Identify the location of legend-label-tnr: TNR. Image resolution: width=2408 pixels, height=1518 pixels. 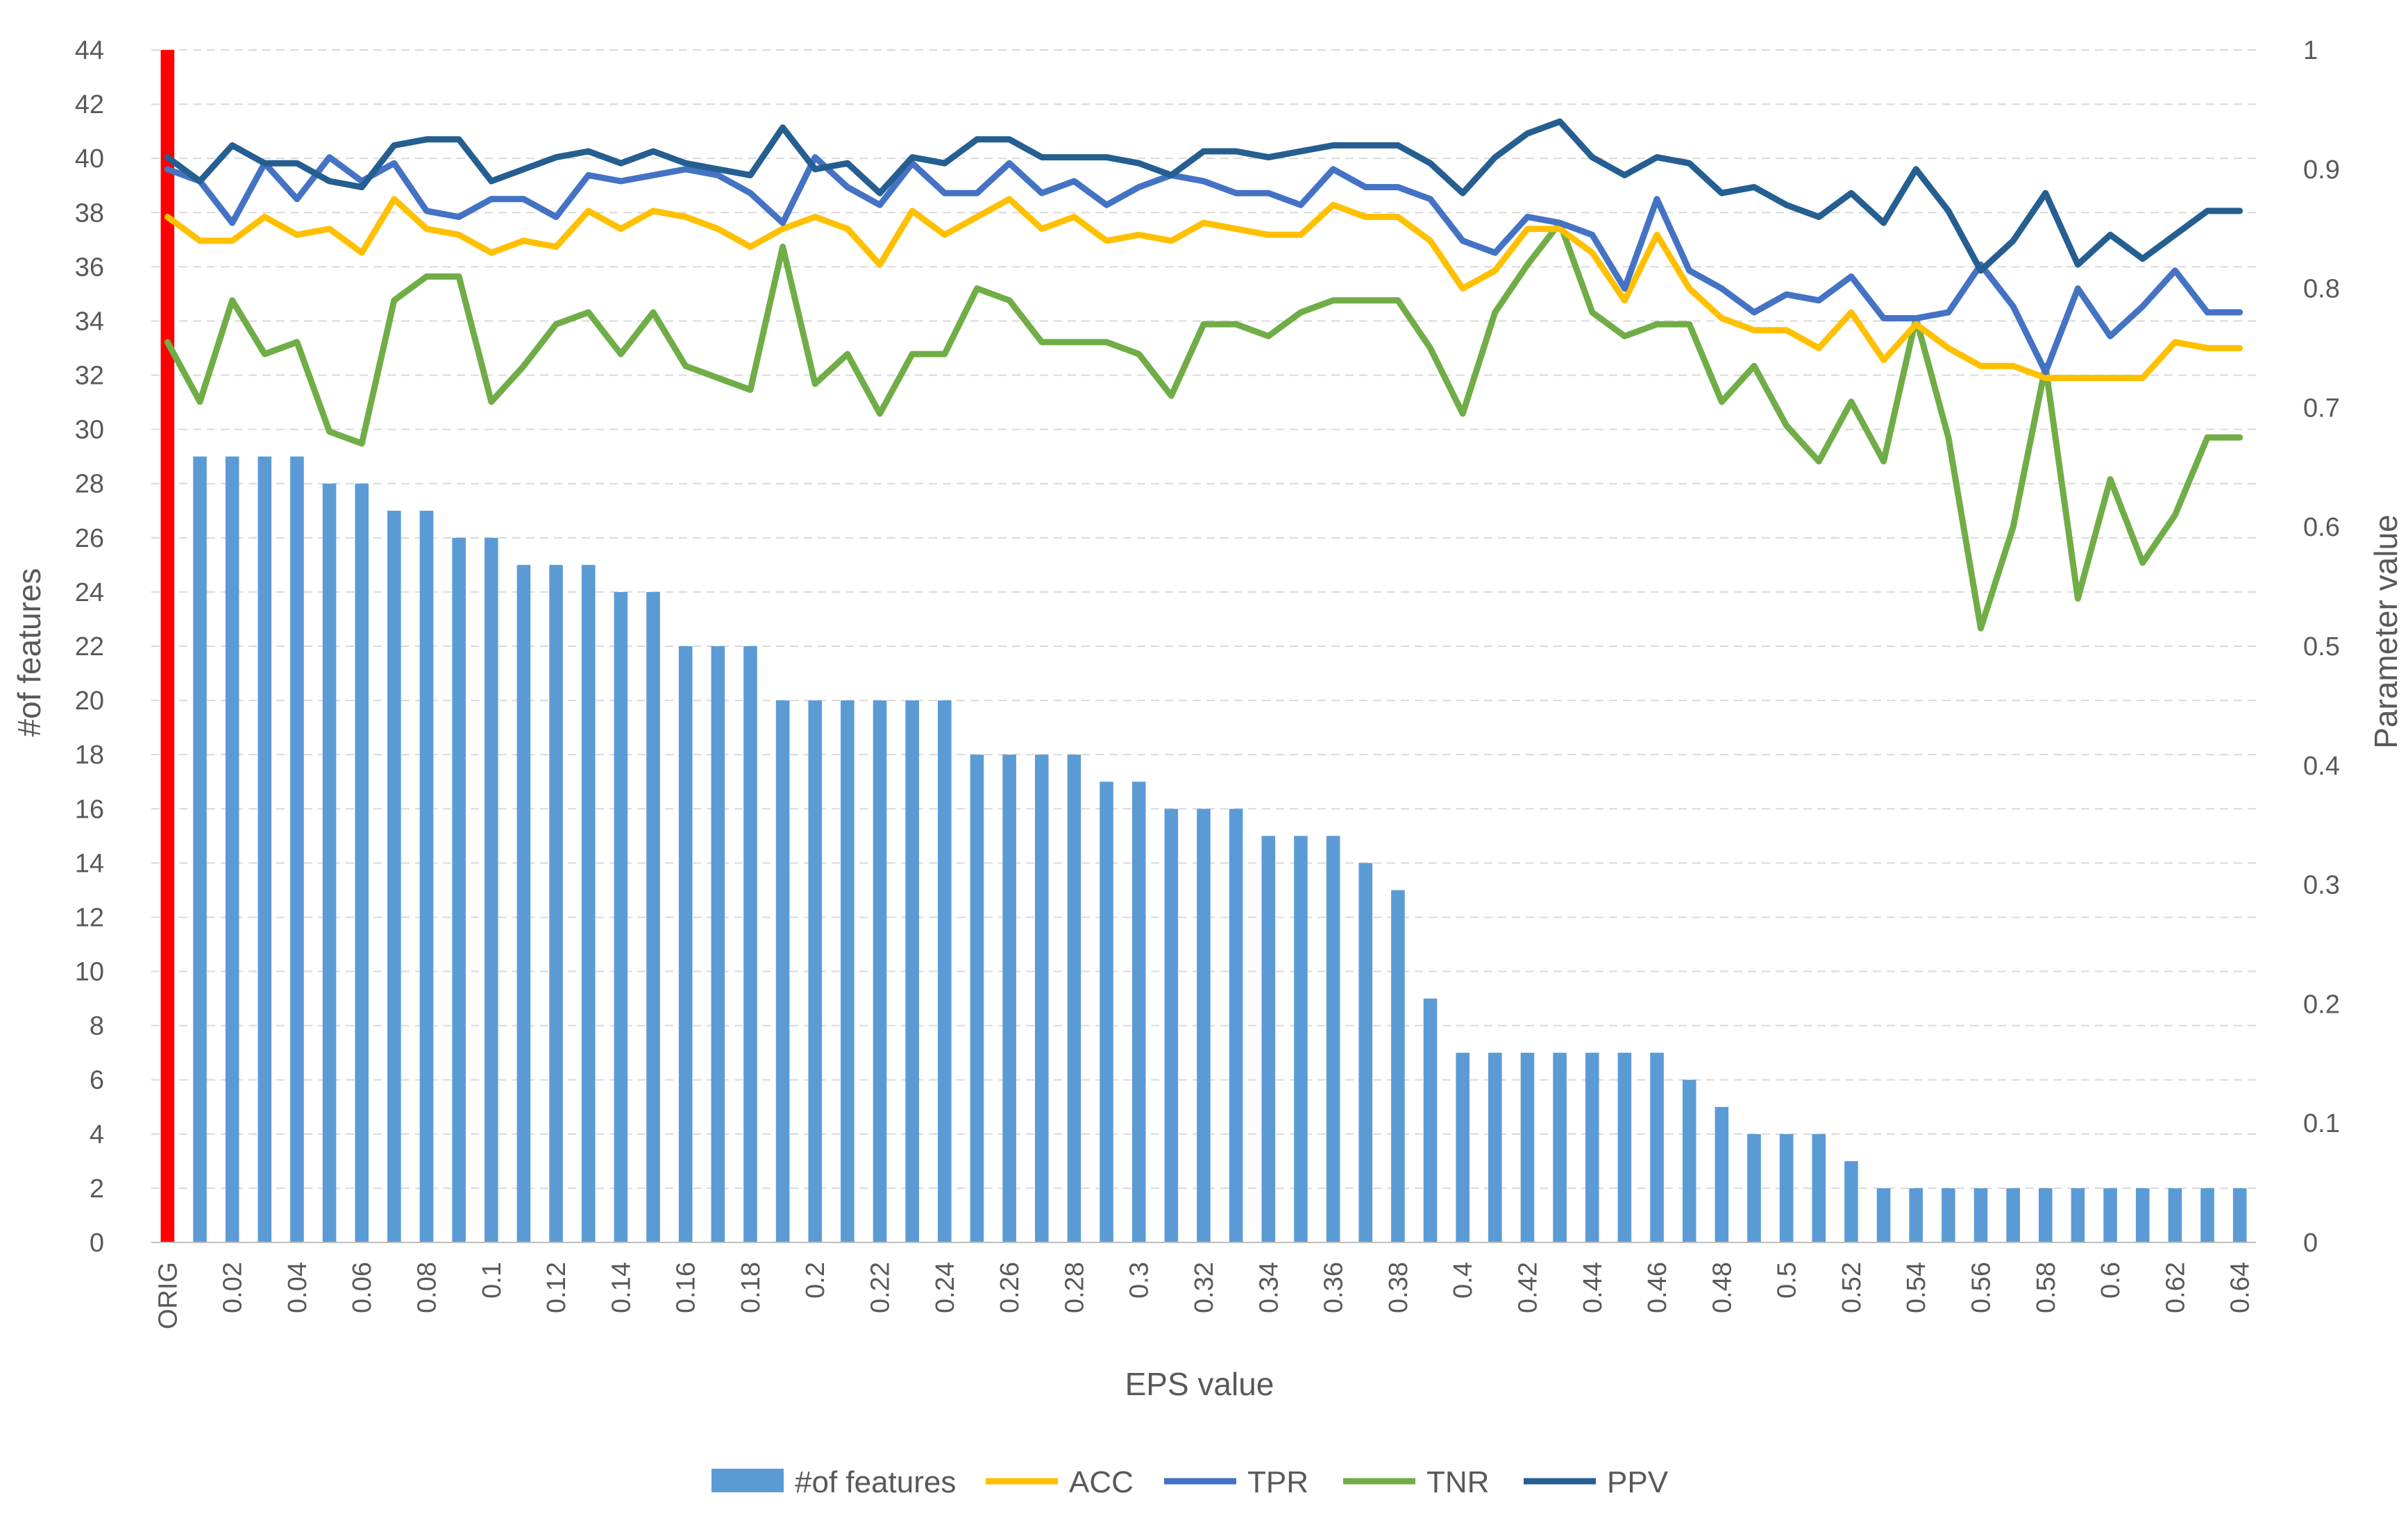
(1457, 1482).